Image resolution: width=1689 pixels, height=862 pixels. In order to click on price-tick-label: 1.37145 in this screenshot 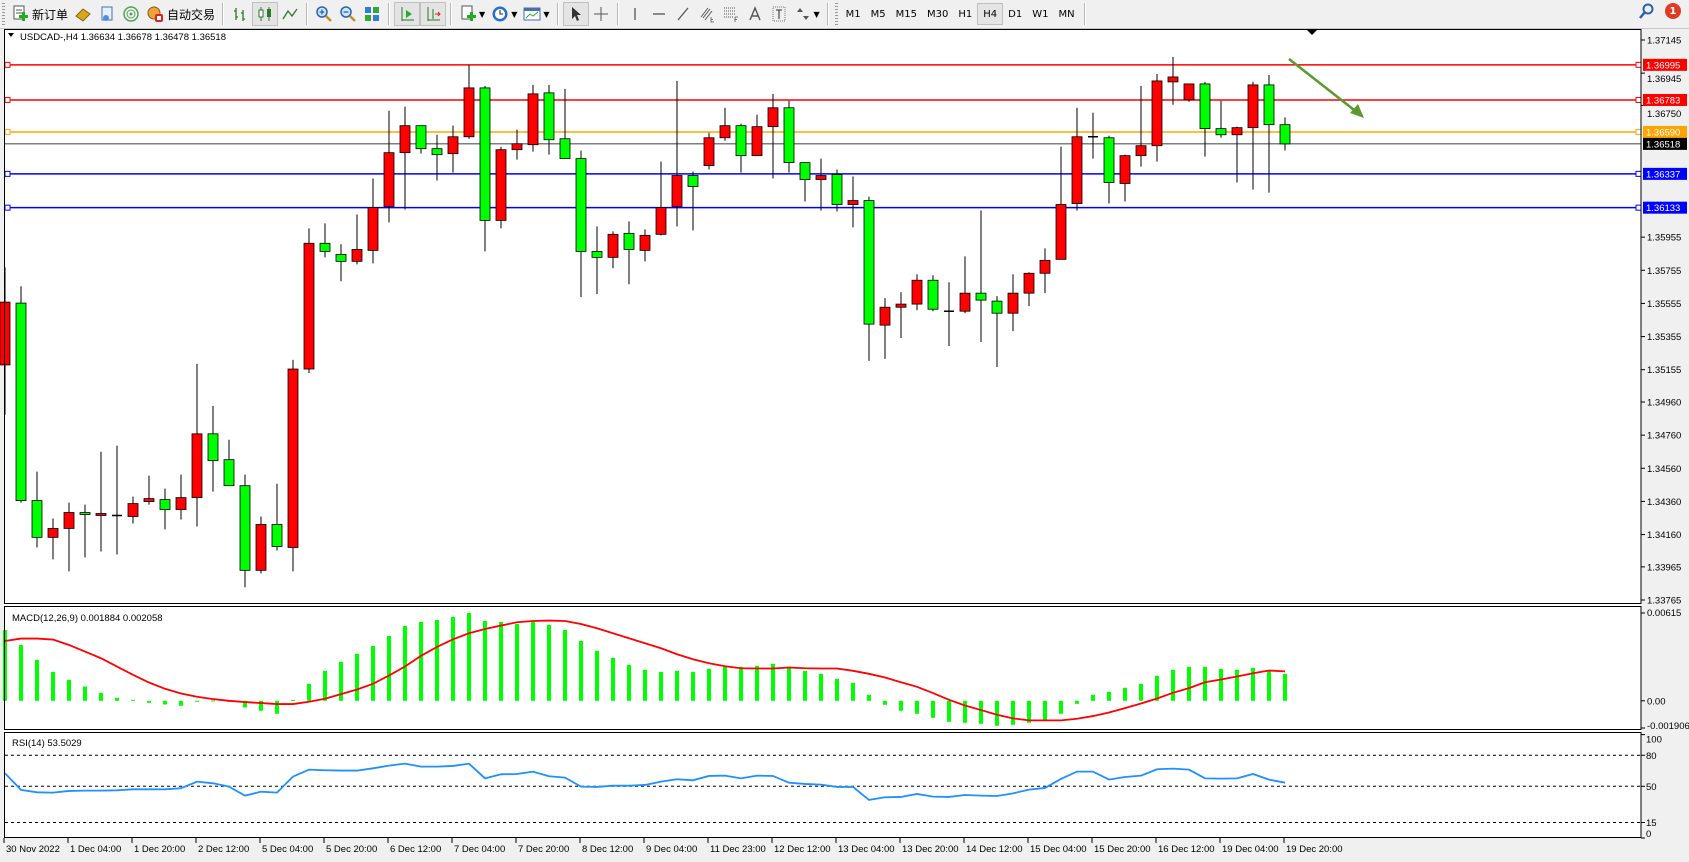, I will do `click(1664, 41)`.